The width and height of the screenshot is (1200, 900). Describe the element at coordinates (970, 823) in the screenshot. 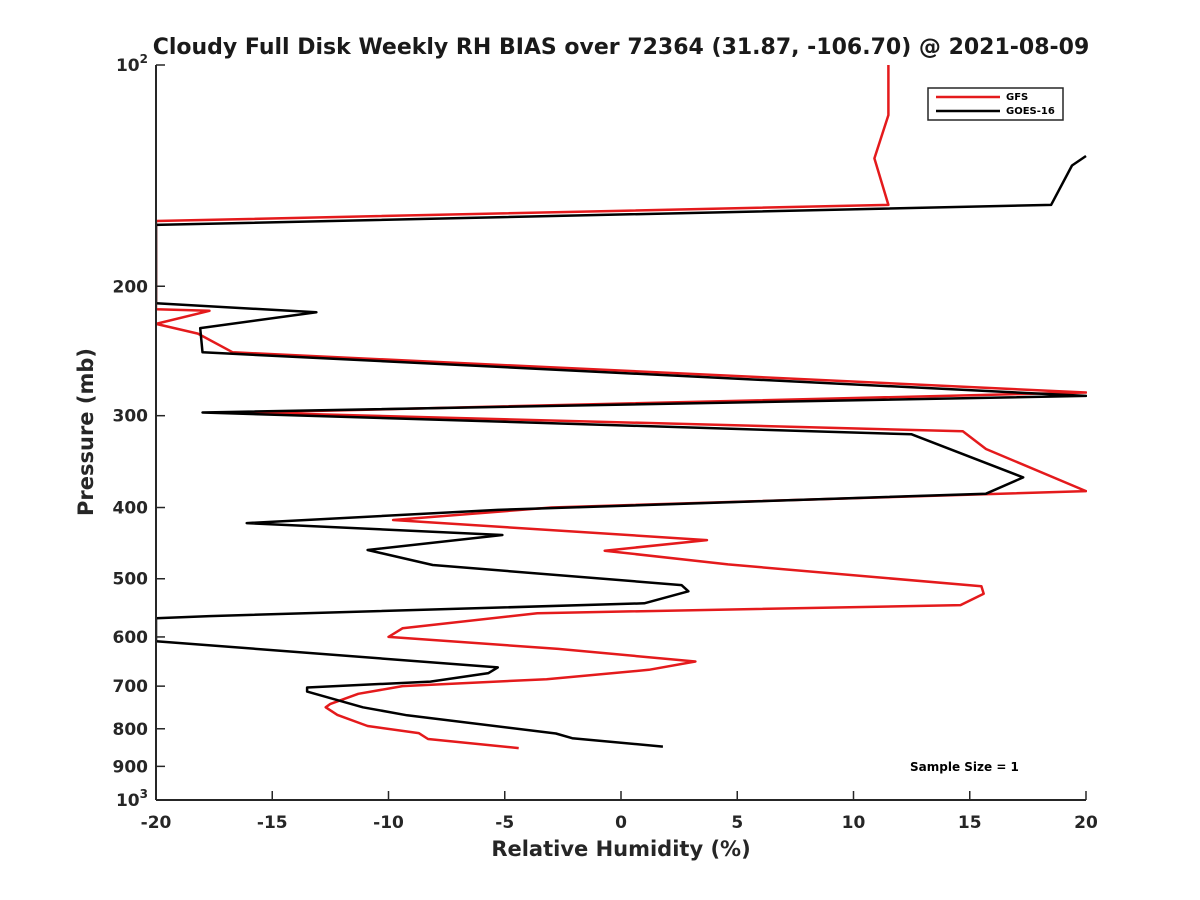

I see `x-tick-label: 15` at that location.